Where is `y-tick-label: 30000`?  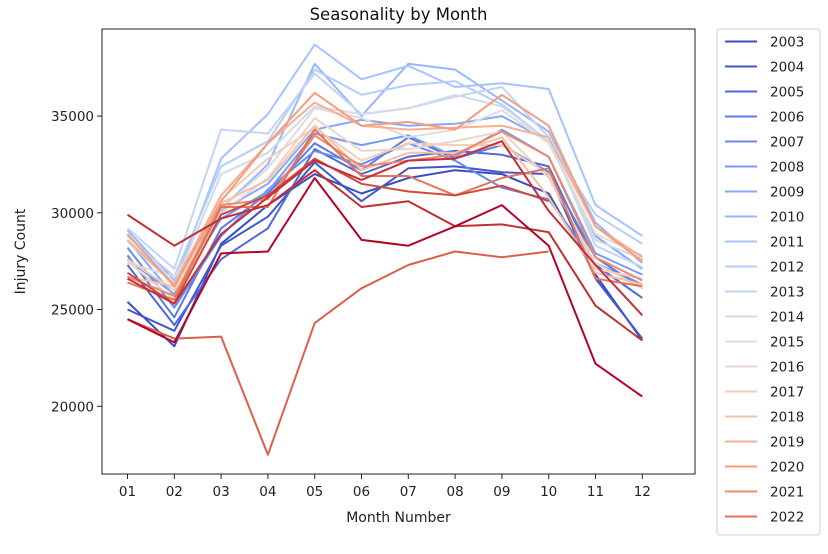 y-tick-label: 30000 is located at coordinates (72, 214).